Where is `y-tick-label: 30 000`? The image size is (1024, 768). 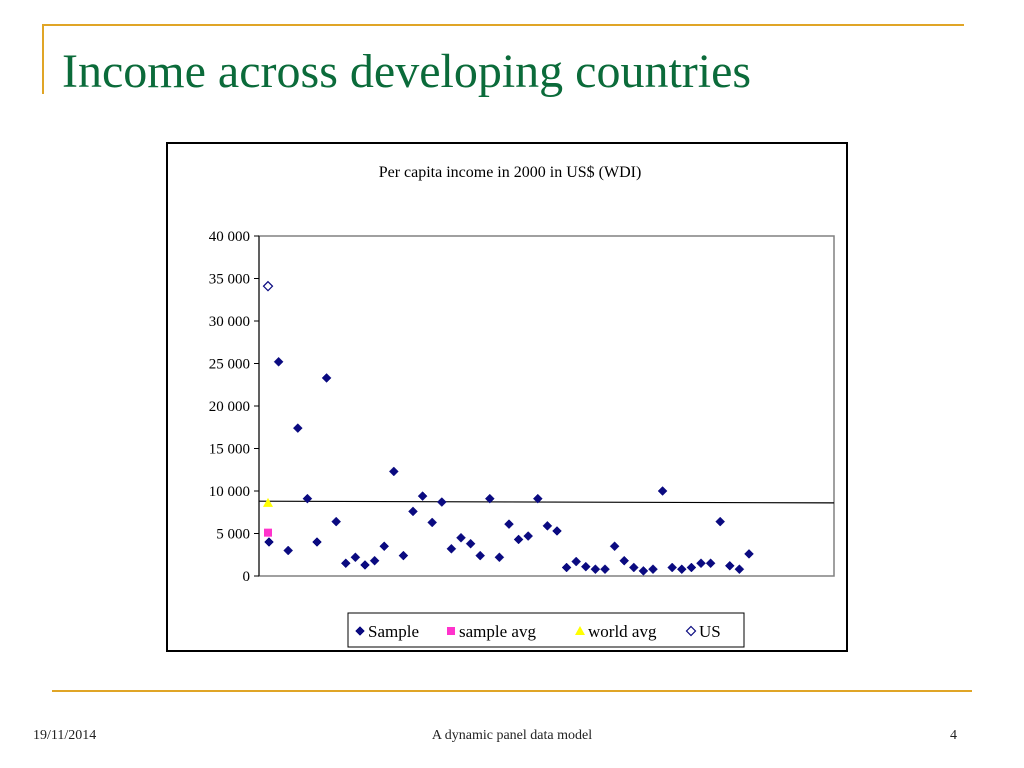 y-tick-label: 30 000 is located at coordinates (229, 322).